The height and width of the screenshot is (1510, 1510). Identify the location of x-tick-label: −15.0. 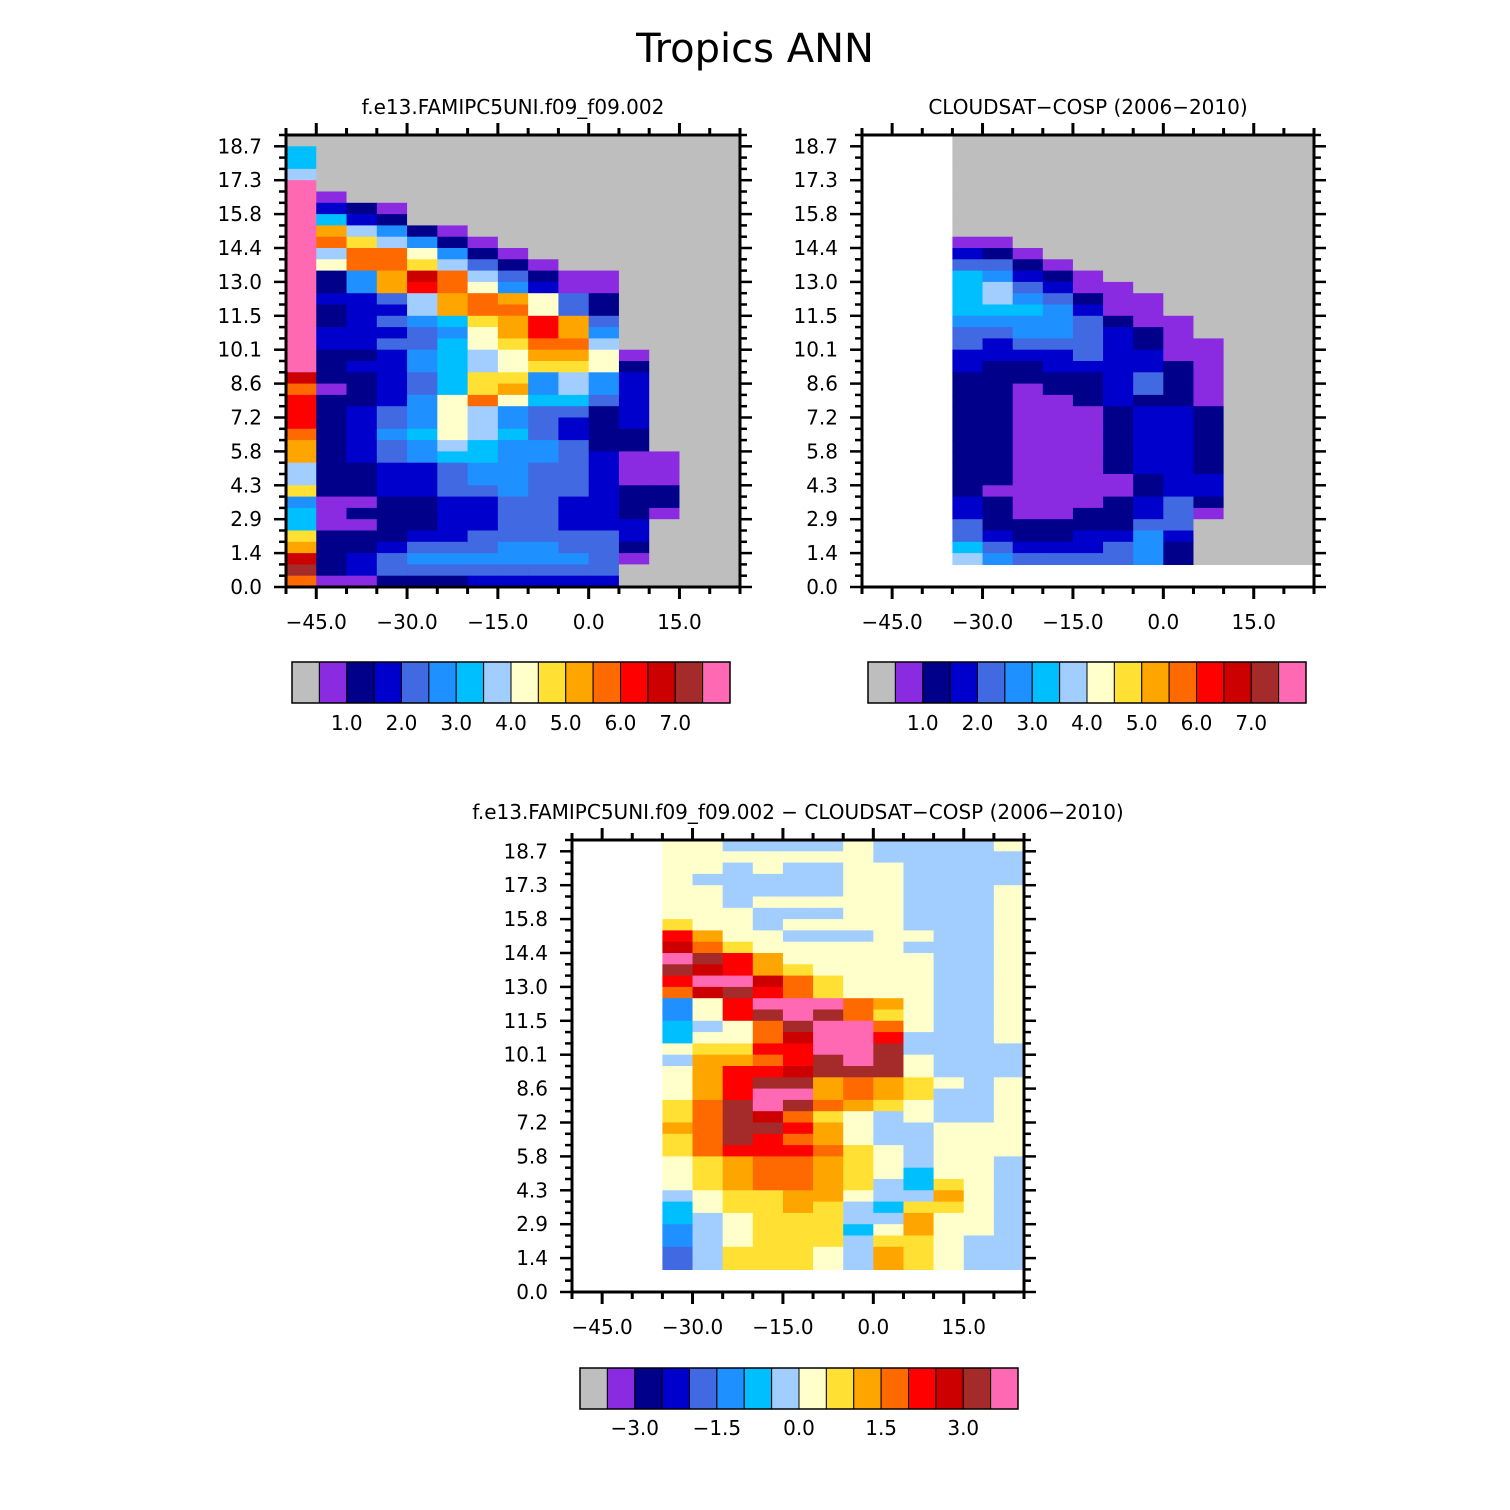
(497, 622).